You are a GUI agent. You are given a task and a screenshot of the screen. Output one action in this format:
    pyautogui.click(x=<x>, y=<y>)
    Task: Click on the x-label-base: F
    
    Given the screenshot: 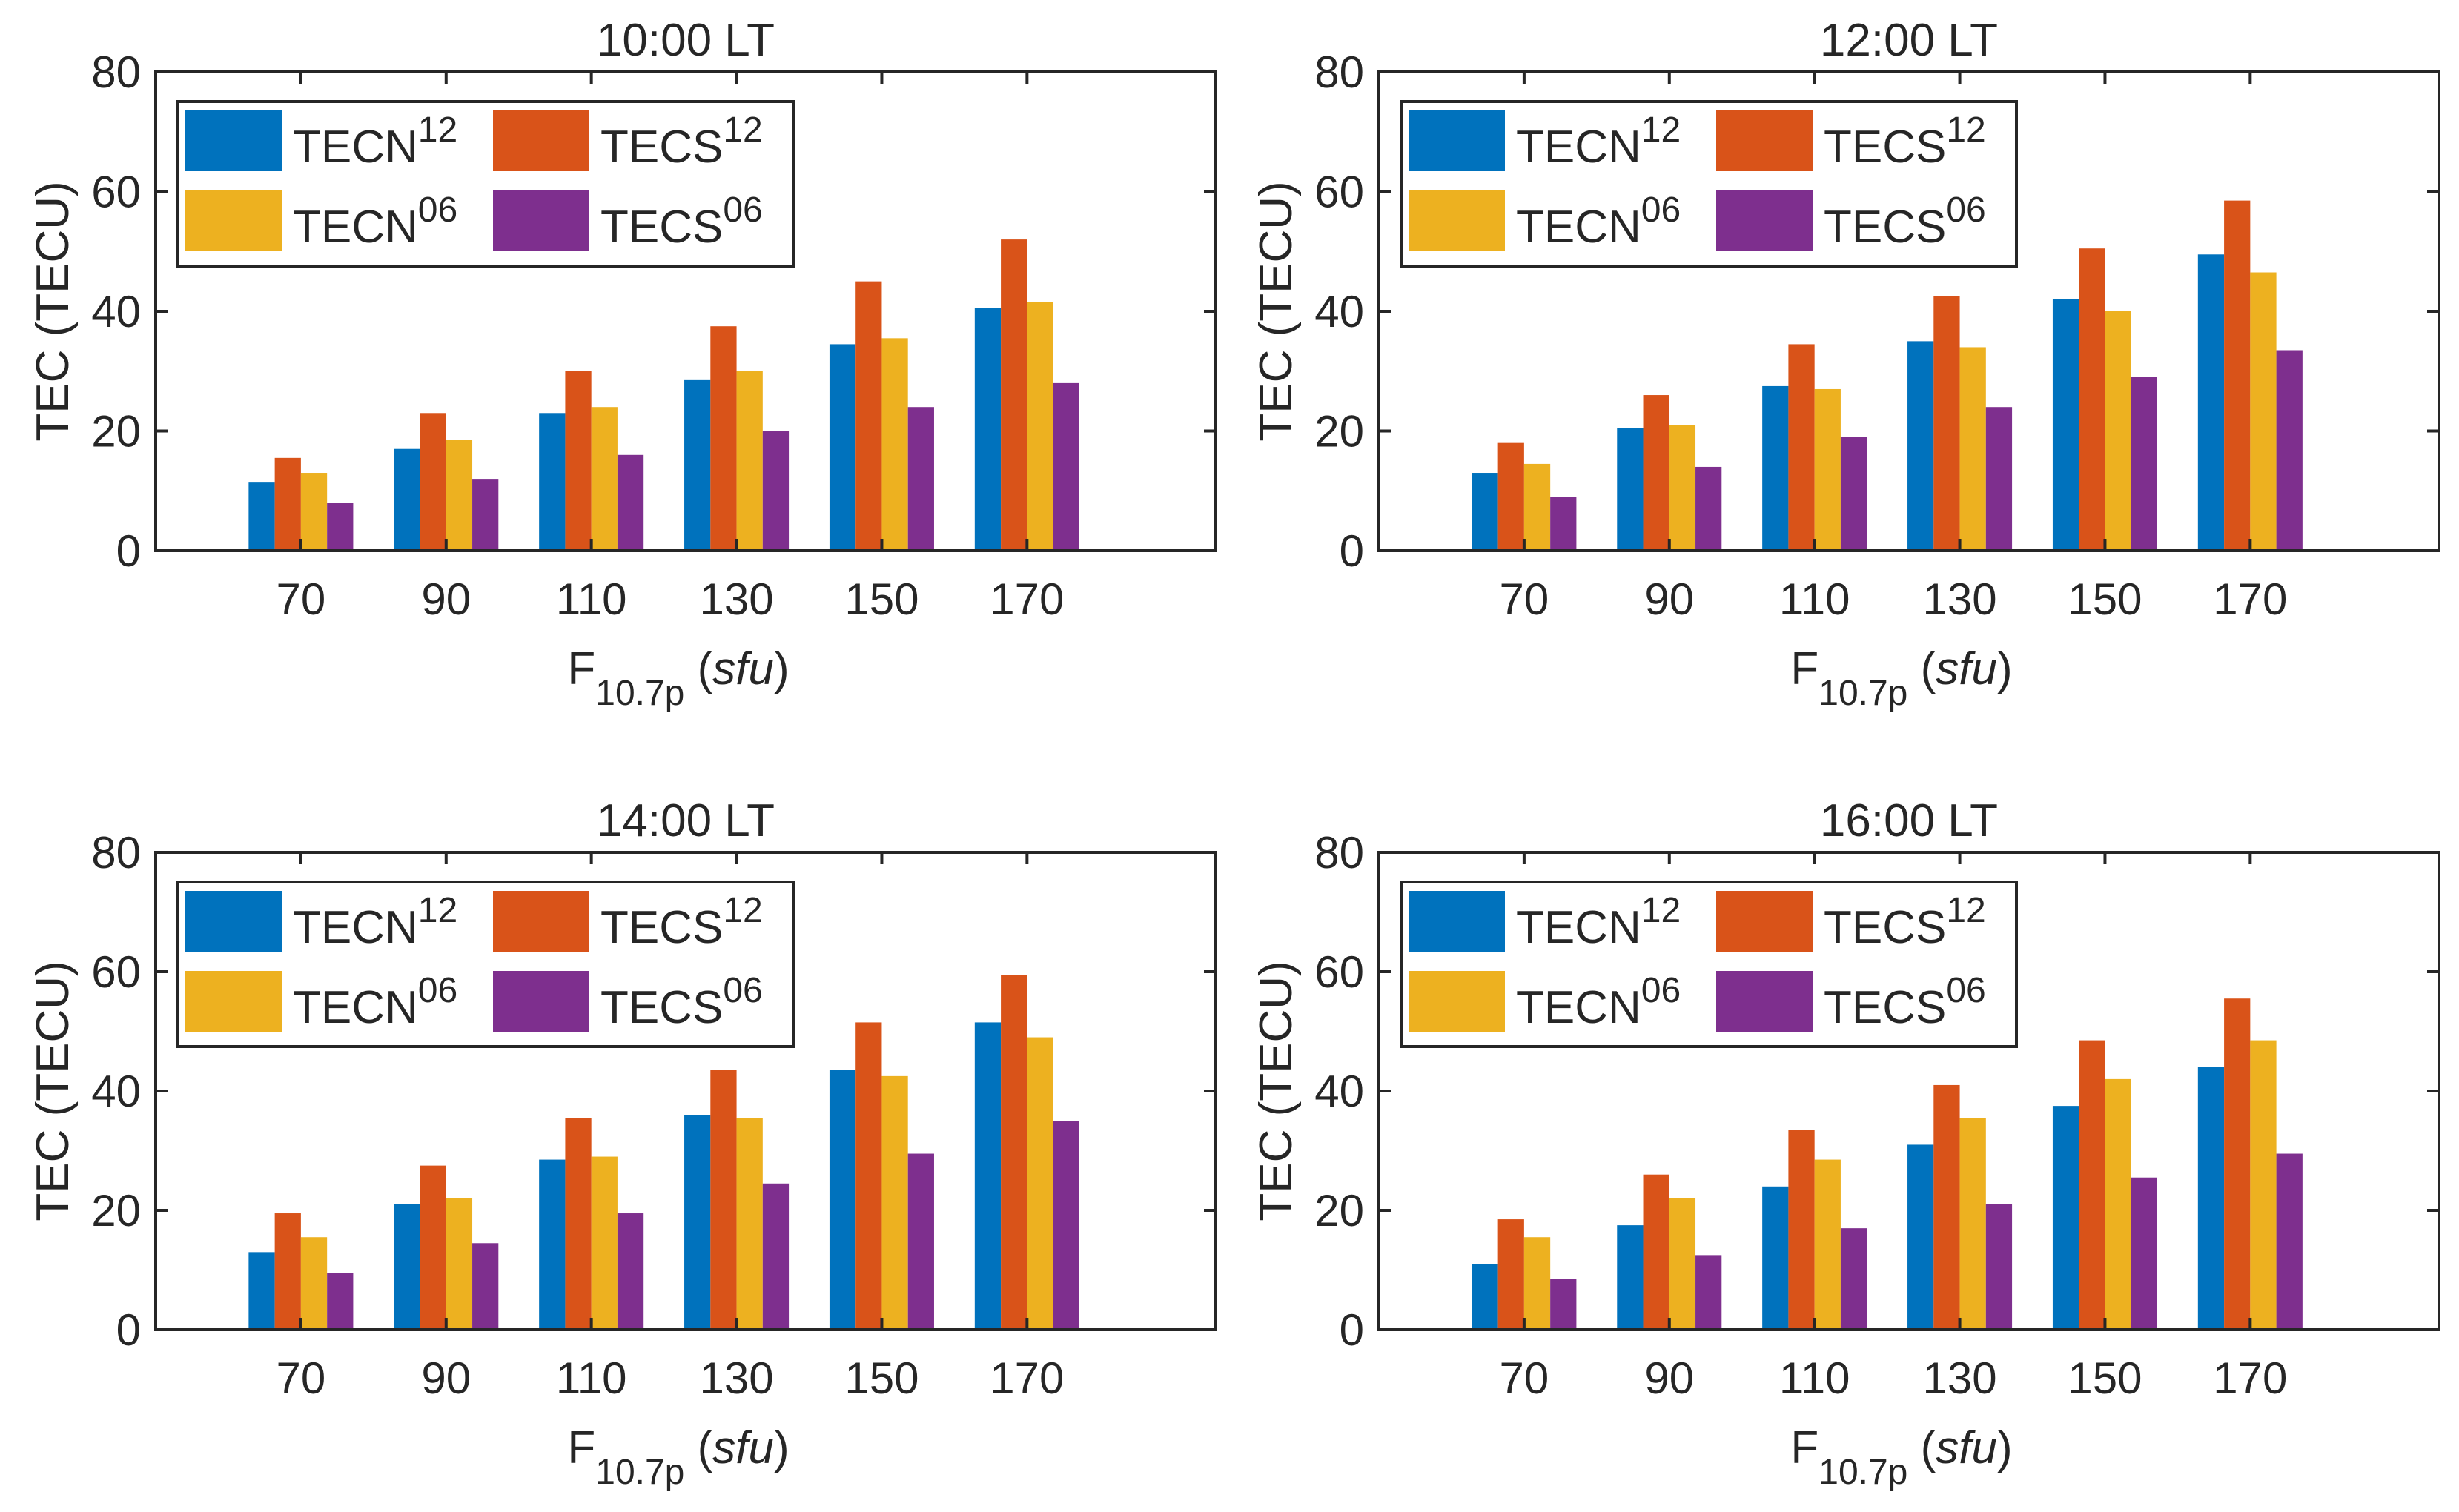 What is the action you would take?
    pyautogui.click(x=581, y=668)
    